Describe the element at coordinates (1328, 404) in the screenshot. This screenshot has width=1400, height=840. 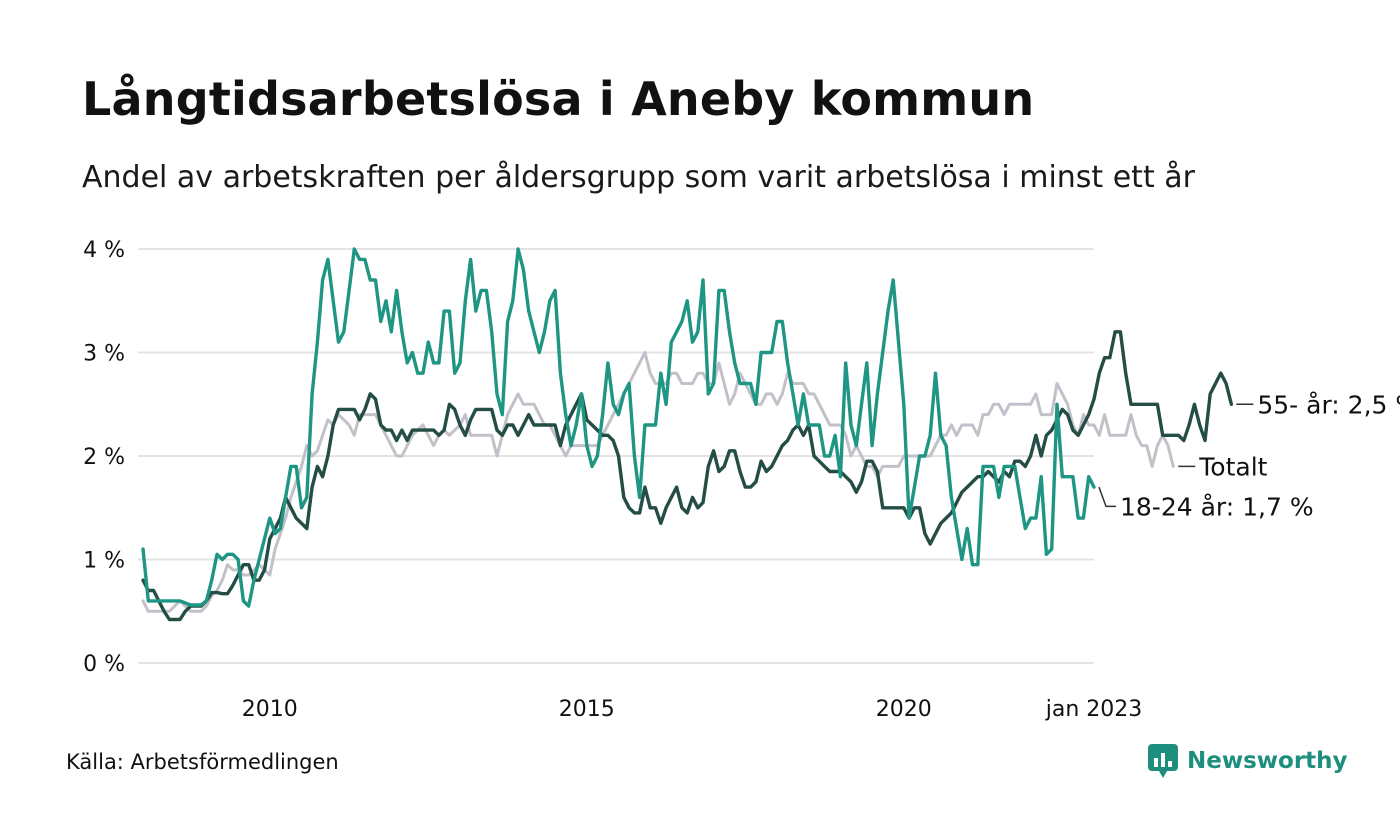
I see `series-label: 55- år: 2,5 %` at that location.